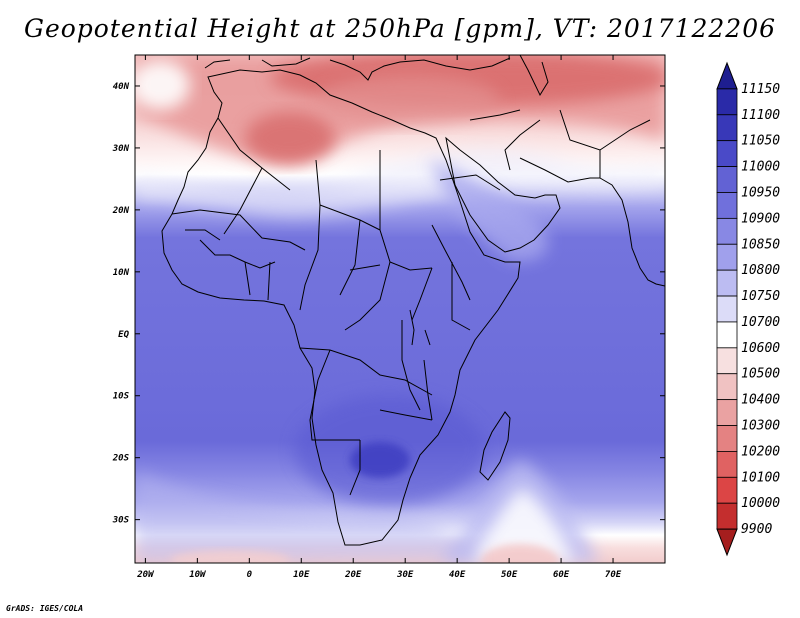 The image size is (800, 618). I want to click on x-tick-label: 40E, so click(457, 575).